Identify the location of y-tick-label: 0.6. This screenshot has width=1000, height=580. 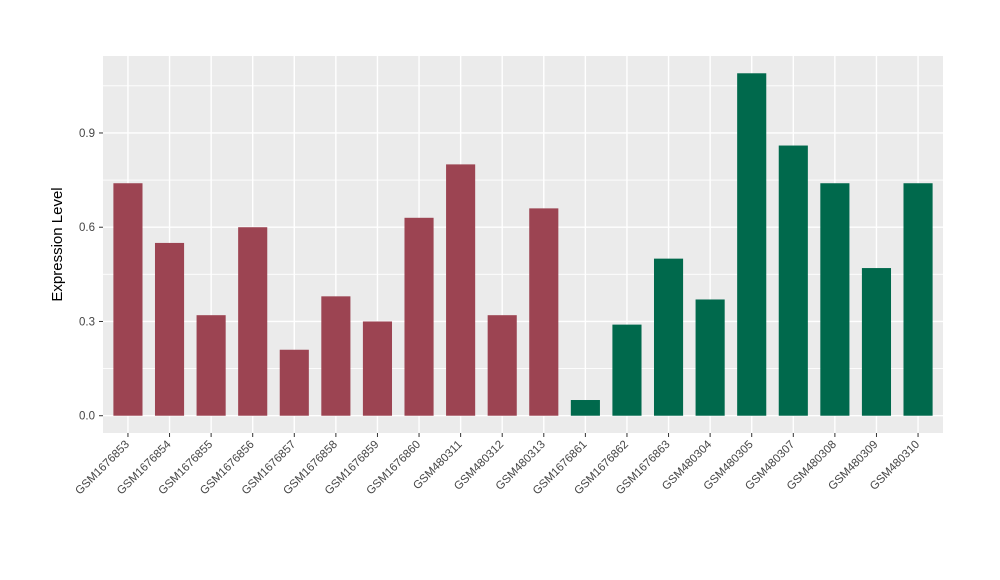
(87, 228).